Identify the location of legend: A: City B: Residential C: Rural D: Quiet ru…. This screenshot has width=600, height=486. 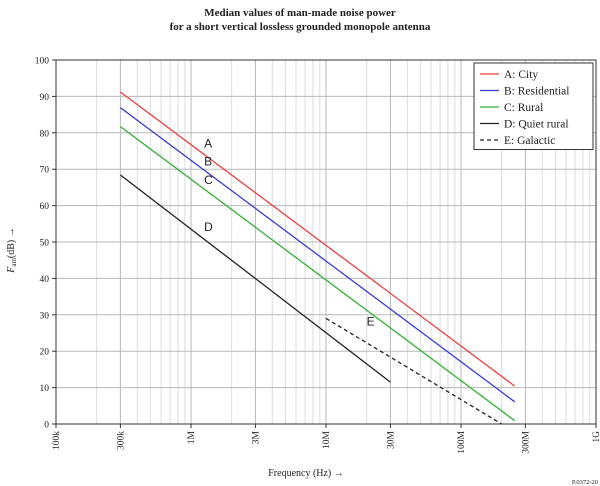
(533, 106).